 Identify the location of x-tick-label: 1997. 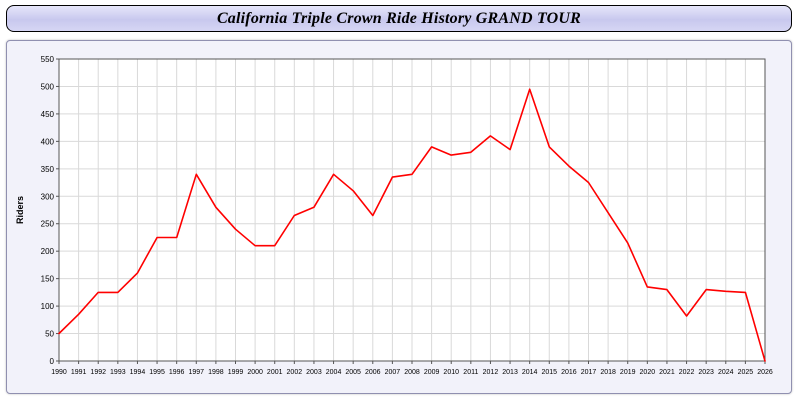
(196, 372).